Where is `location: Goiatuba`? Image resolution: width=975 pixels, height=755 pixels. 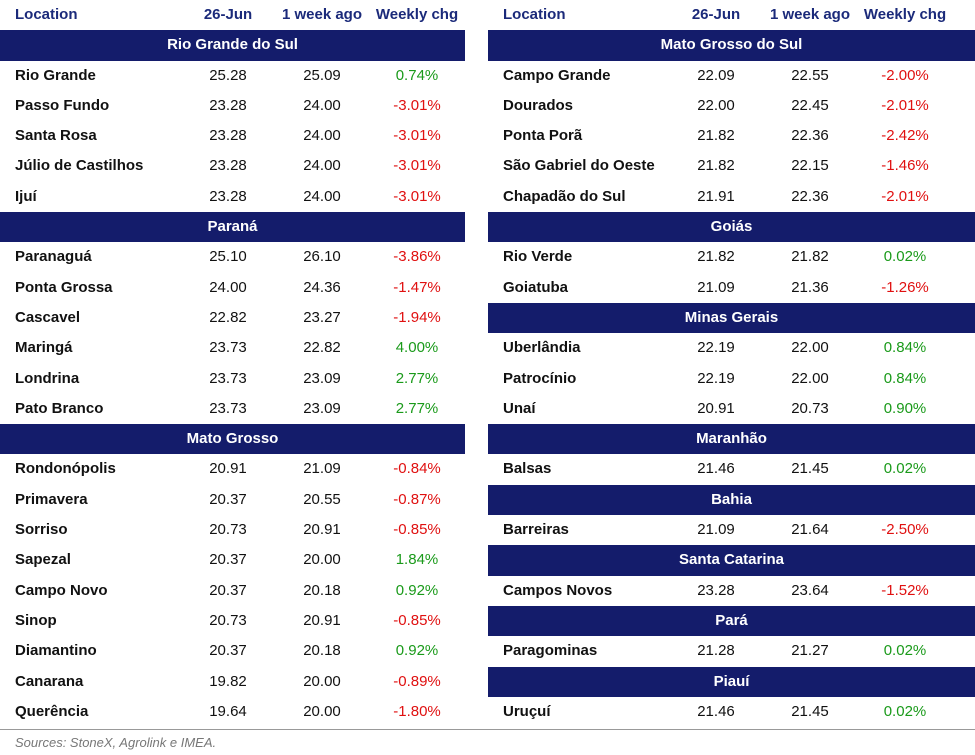
location: Goiatuba is located at coordinates (536, 287).